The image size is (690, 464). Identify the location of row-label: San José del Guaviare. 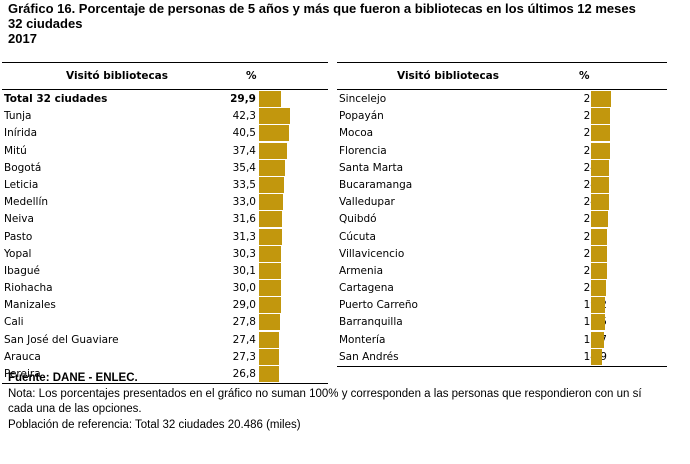
(61, 339).